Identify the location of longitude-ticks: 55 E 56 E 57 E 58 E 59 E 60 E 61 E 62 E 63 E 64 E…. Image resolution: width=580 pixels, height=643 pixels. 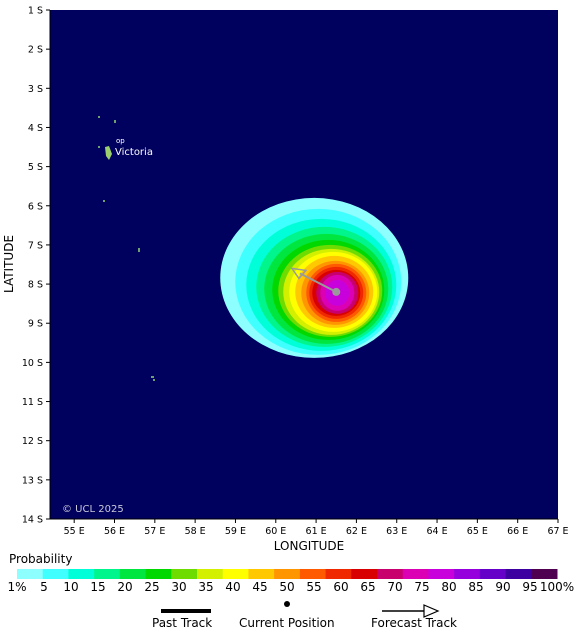
(316, 528).